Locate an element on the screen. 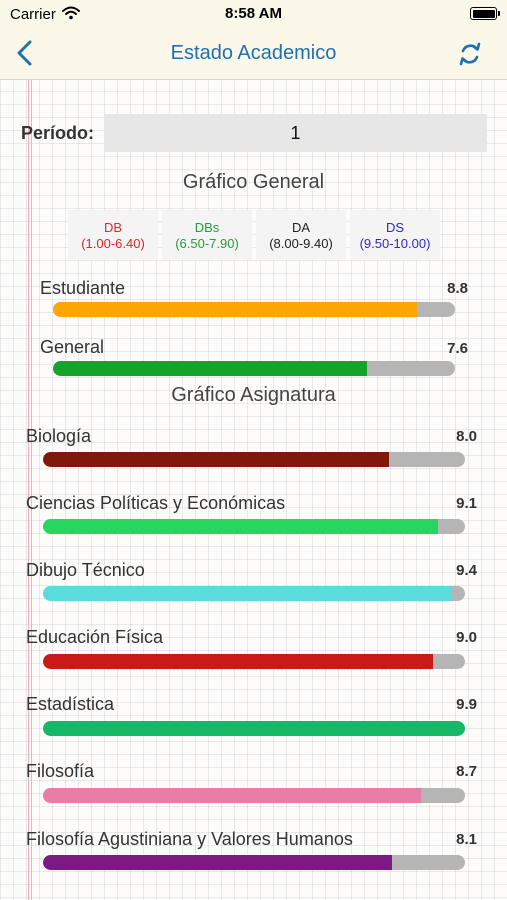  battery-tip is located at coordinates (499, 13).